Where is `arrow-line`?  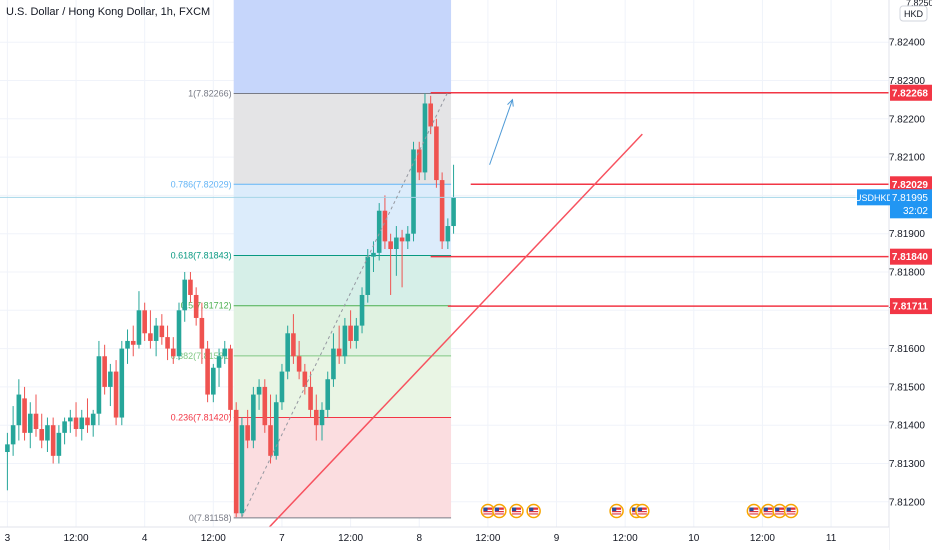 arrow-line is located at coordinates (501, 132).